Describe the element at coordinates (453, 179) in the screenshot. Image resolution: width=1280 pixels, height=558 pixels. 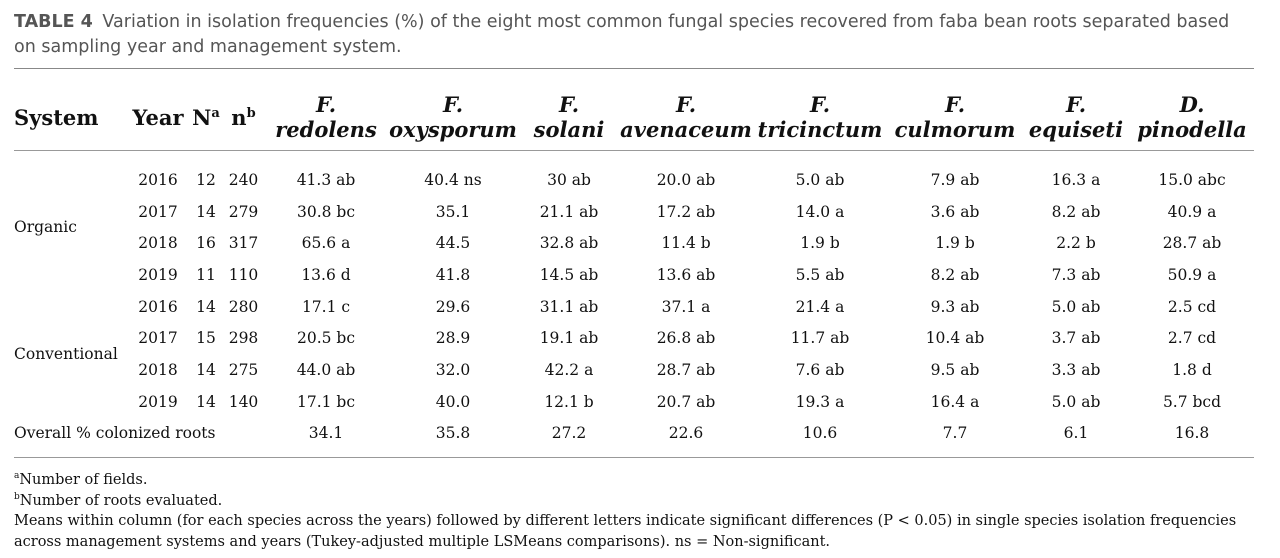
I see `cell-value: 40.4 ns` at that location.